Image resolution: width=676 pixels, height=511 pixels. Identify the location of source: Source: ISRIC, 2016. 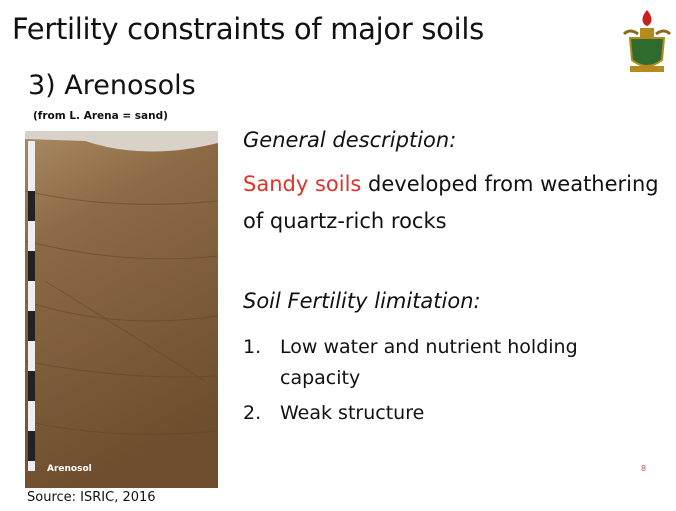
(91, 497).